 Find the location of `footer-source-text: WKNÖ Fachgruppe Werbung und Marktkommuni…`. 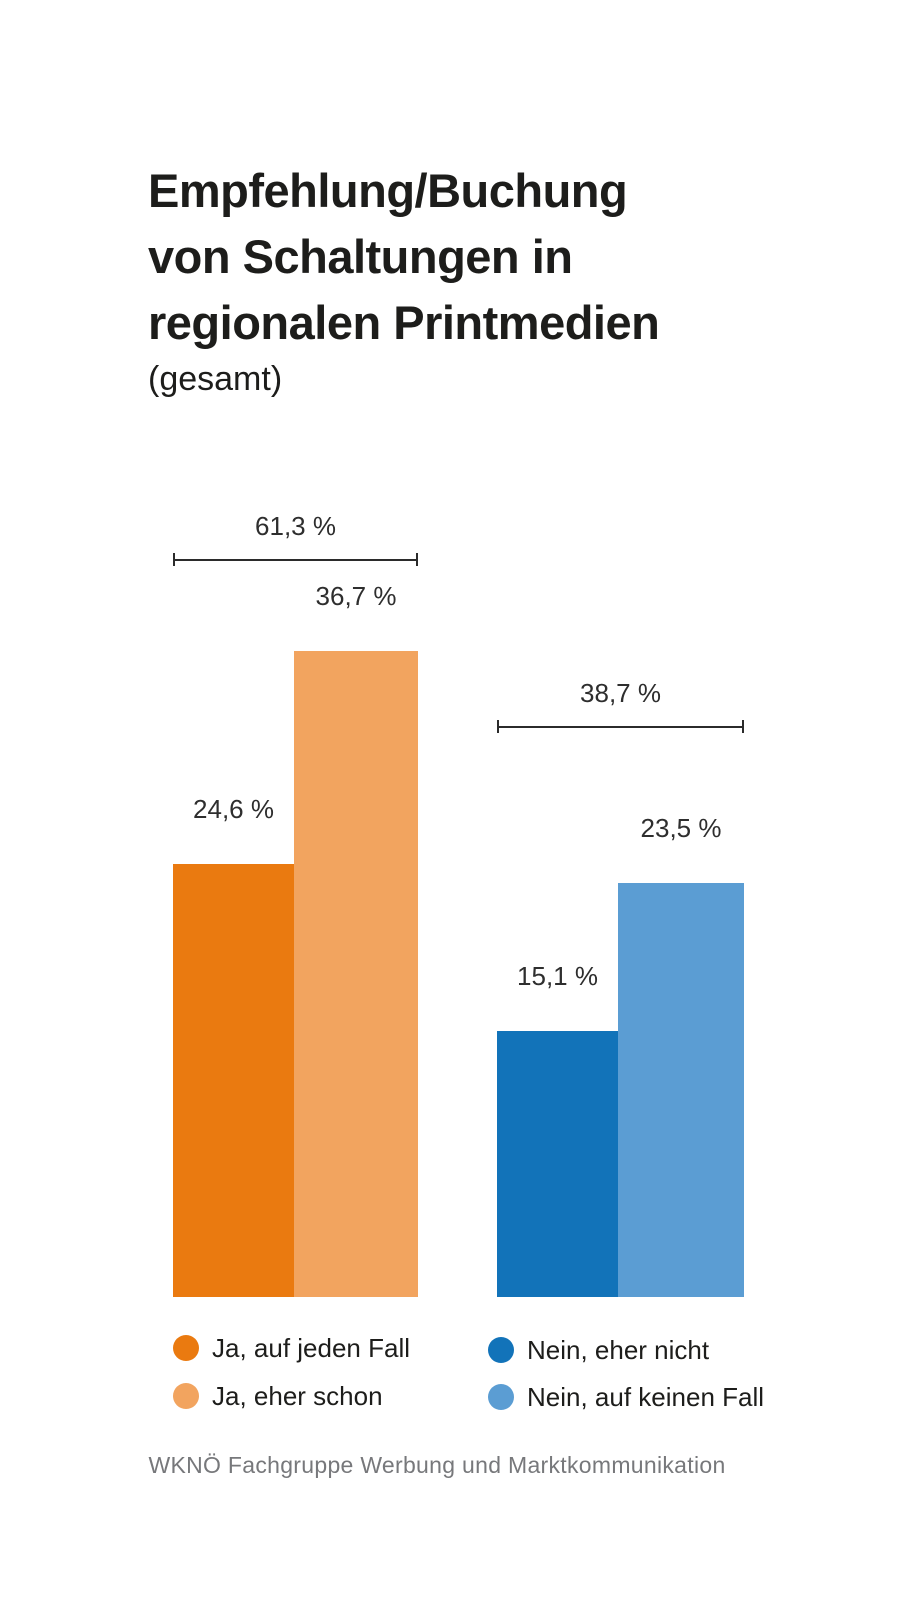

footer-source-text: WKNÖ Fachgruppe Werbung und Marktkommuni… is located at coordinates (437, 1465).